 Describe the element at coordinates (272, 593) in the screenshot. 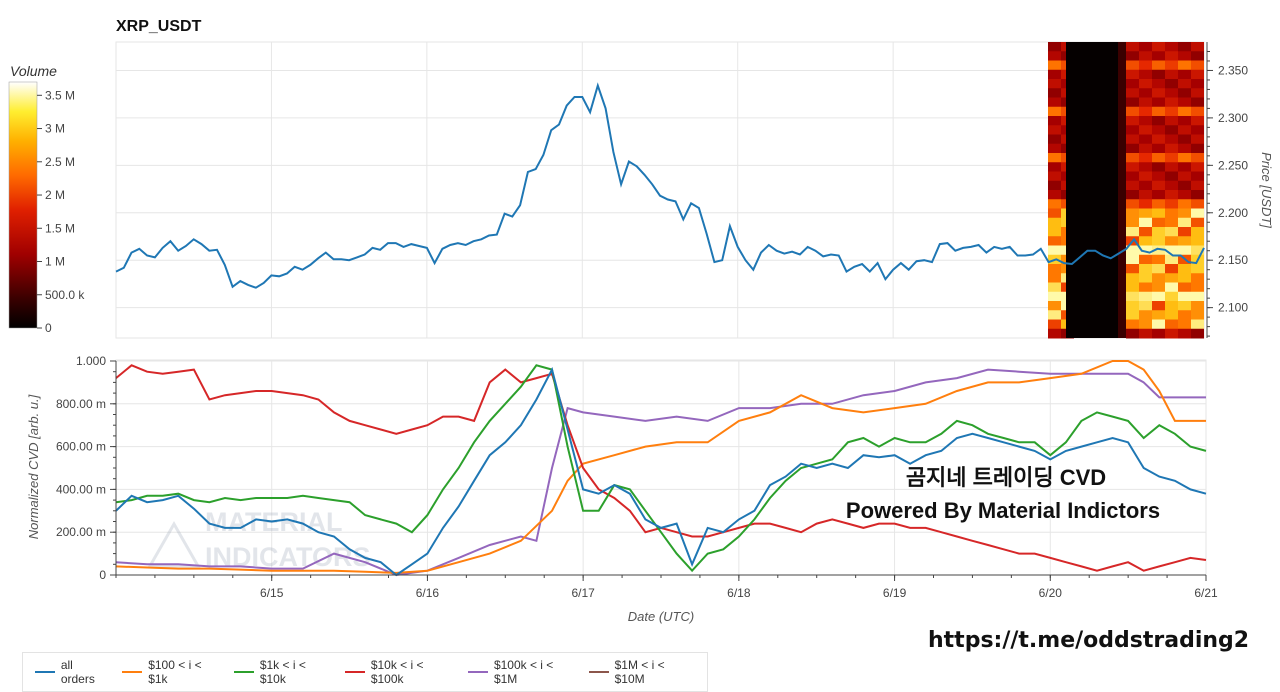

I see `cvd-x-tick-label: 6/15` at that location.